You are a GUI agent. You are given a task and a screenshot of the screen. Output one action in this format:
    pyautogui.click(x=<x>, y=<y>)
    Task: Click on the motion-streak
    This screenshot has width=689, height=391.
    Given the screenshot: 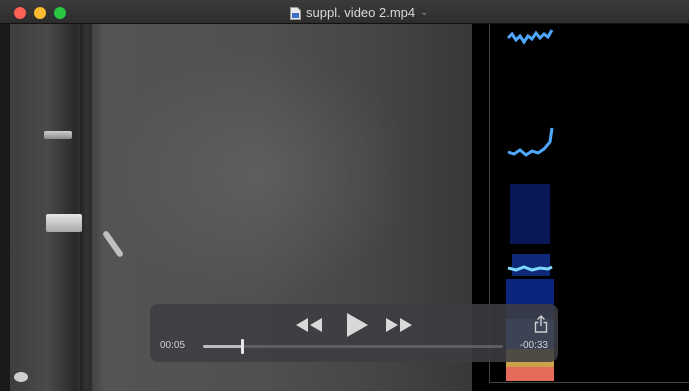 What is the action you would take?
    pyautogui.click(x=113, y=244)
    